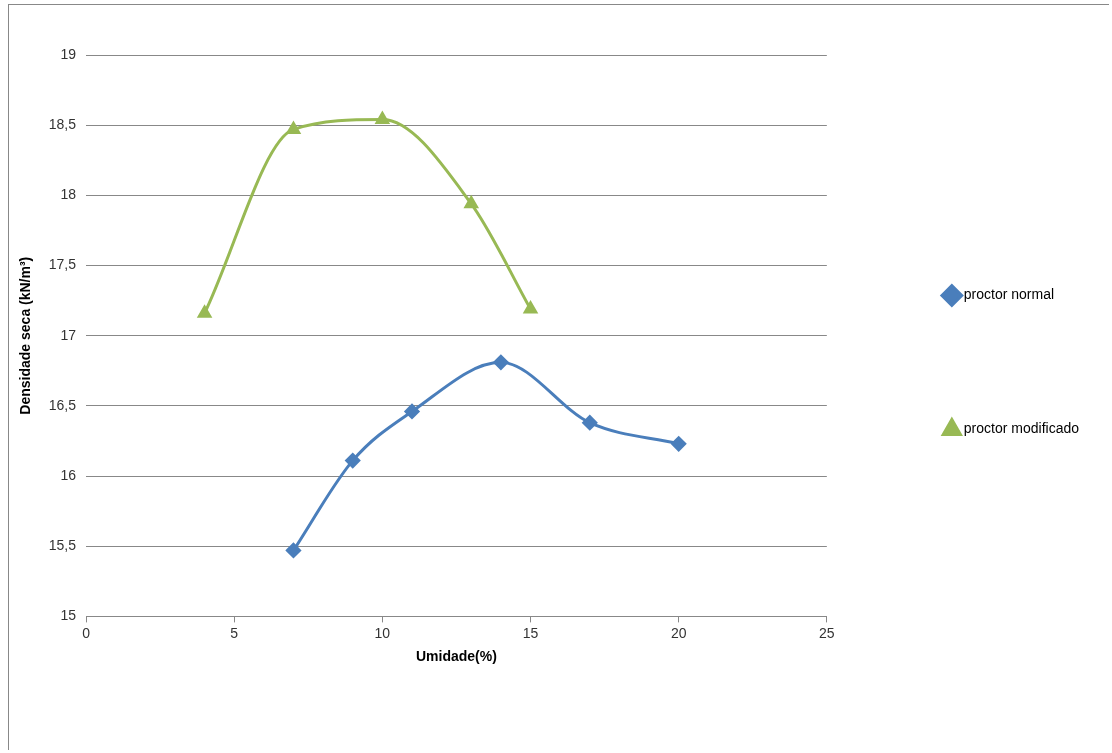 Image resolution: width=1112 pixels, height=753 pixels. Describe the element at coordinates (1009, 294) in the screenshot. I see `legend-label: proctor normal` at that location.